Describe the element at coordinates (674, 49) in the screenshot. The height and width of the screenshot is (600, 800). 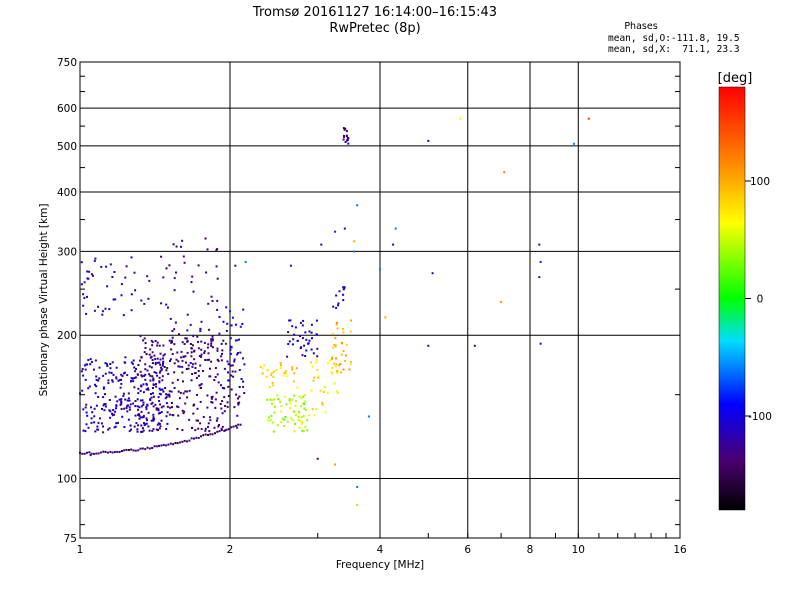
I see `stats-line-x: mean, sd,X: 71.1, 23.3` at that location.